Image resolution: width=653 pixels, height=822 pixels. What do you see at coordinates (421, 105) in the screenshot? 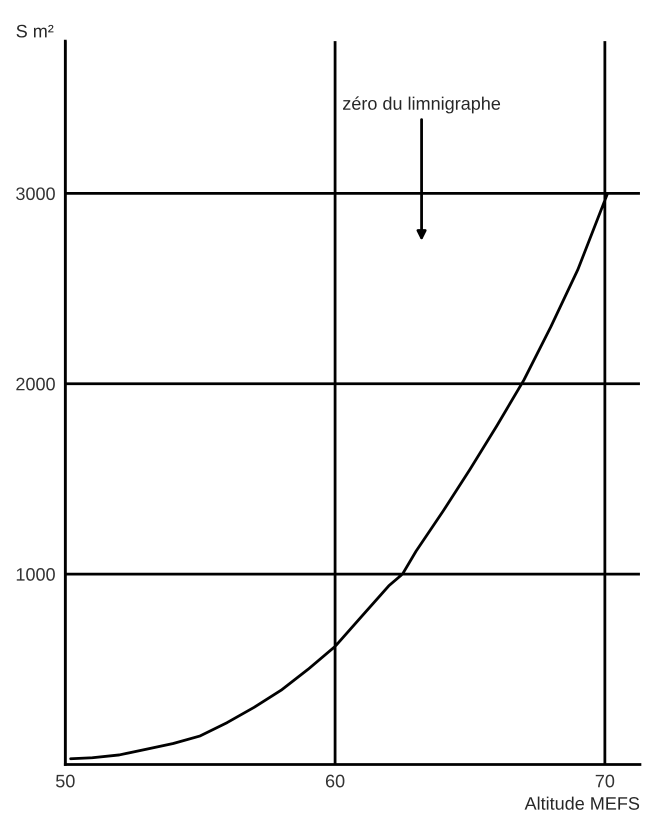
I see `annotation: zéro du limnigraphe` at bounding box center [421, 105].